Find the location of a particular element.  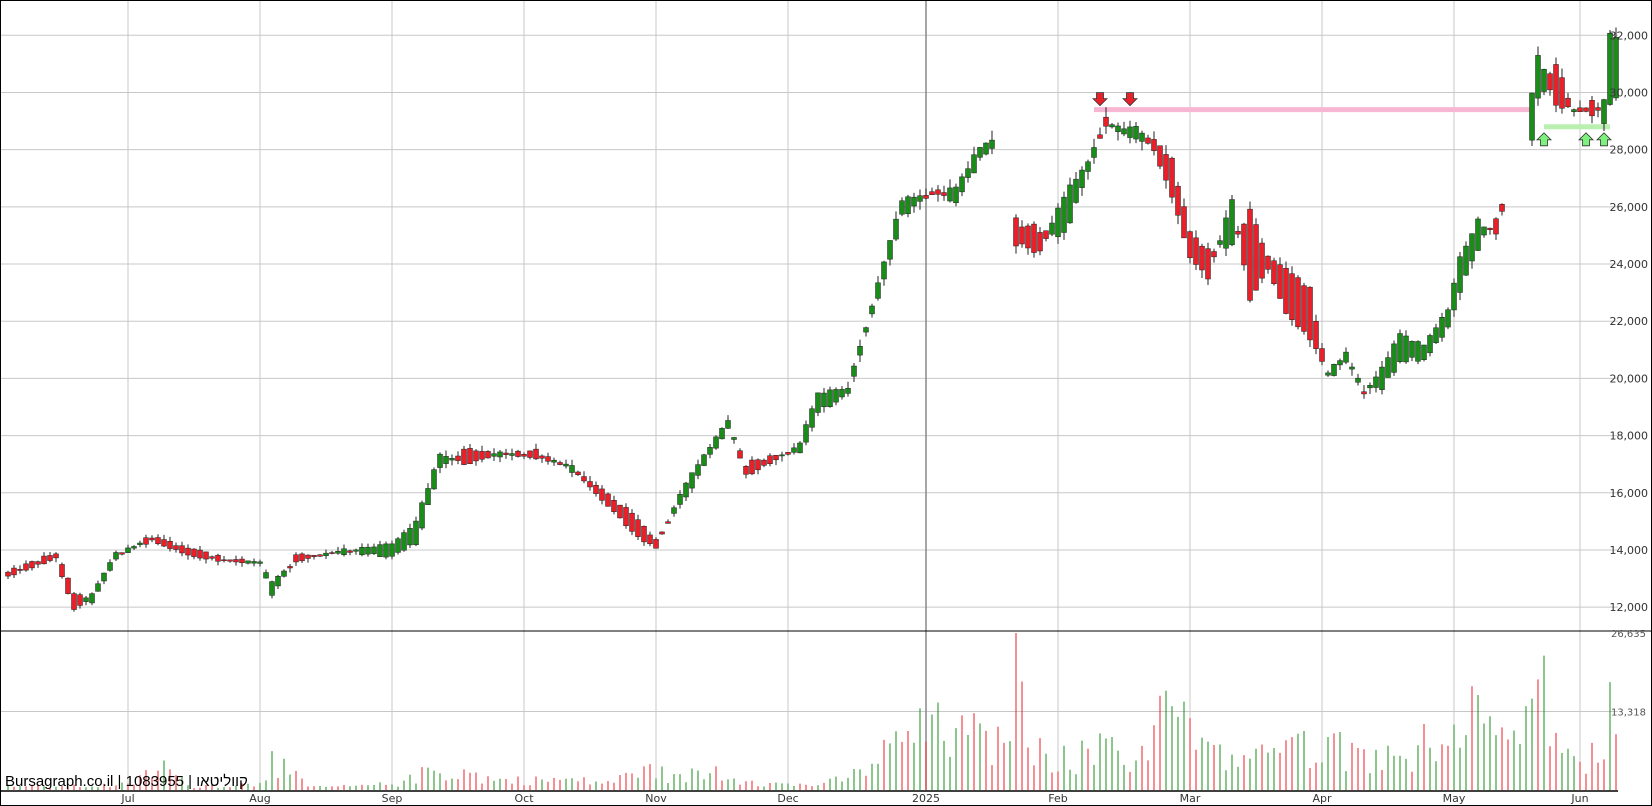

price-tick-label: 30,000 is located at coordinates (1629, 92).